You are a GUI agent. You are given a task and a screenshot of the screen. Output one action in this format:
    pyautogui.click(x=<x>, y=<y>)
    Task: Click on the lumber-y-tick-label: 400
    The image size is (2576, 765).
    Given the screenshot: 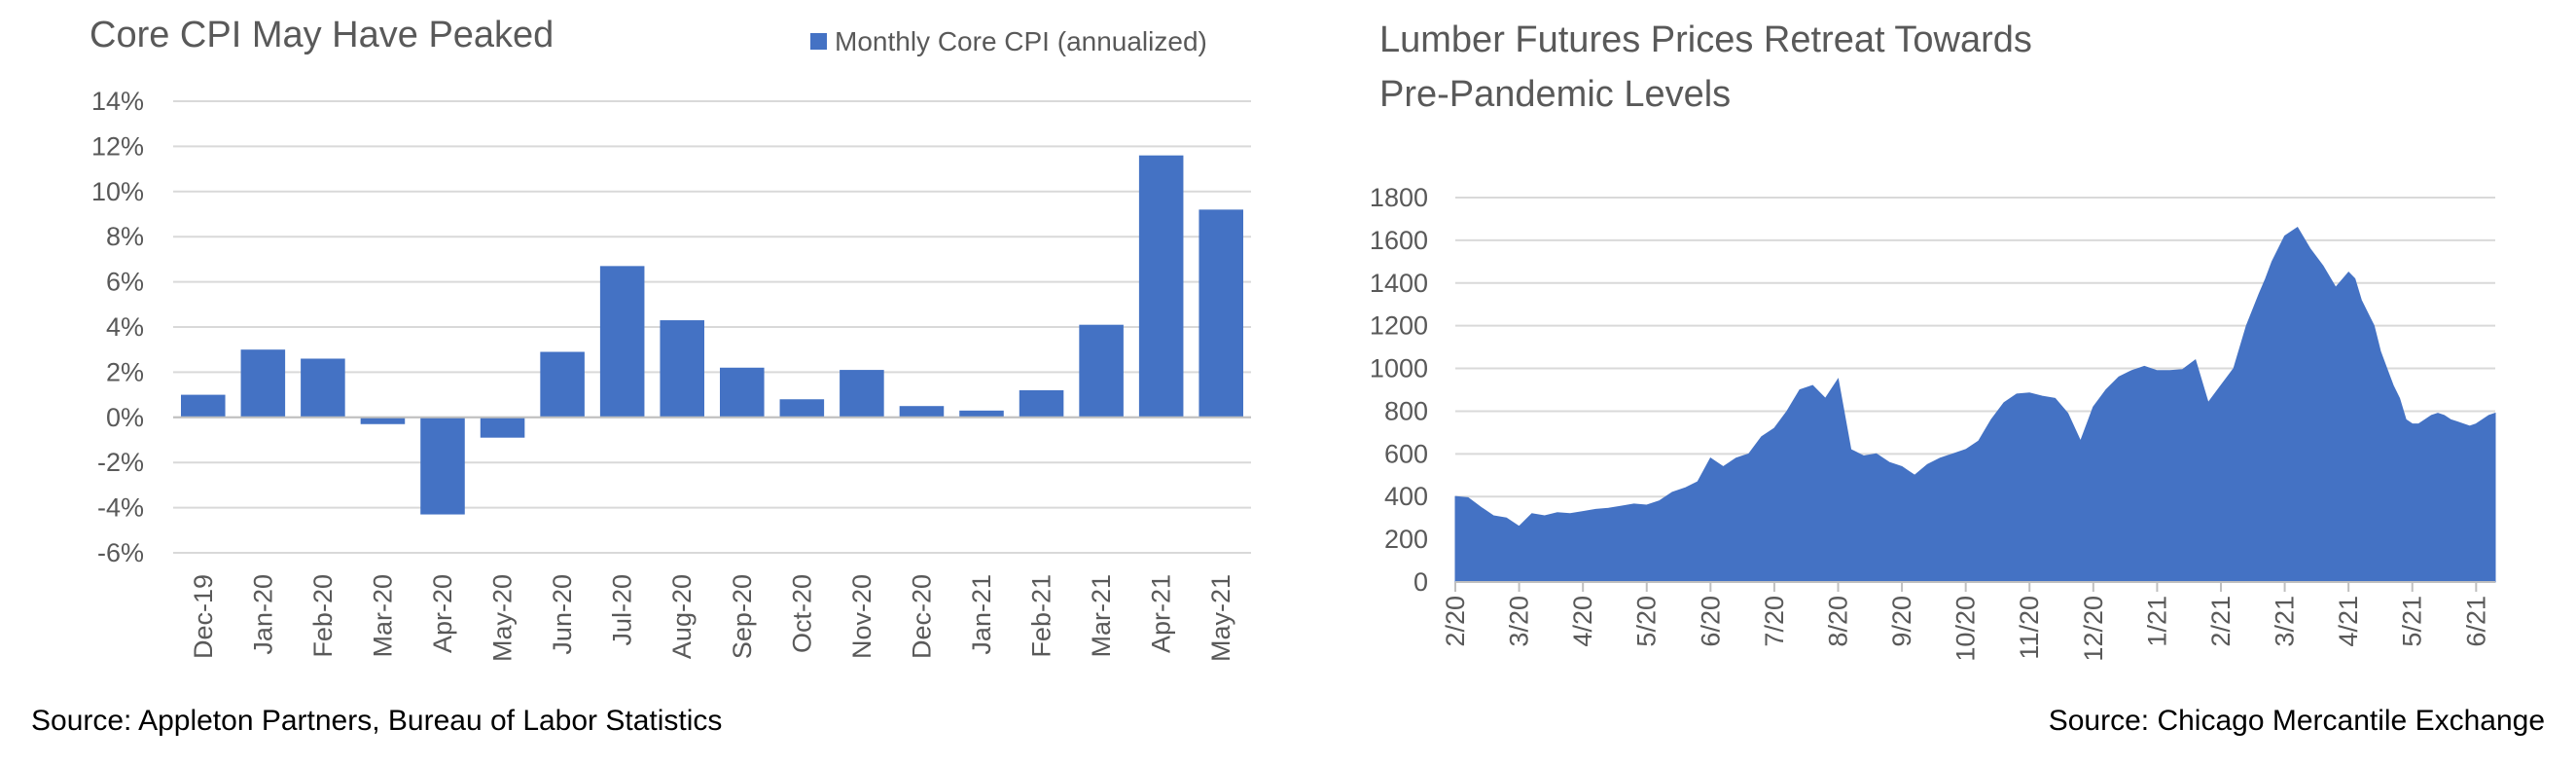 What is the action you would take?
    pyautogui.click(x=1406, y=496)
    